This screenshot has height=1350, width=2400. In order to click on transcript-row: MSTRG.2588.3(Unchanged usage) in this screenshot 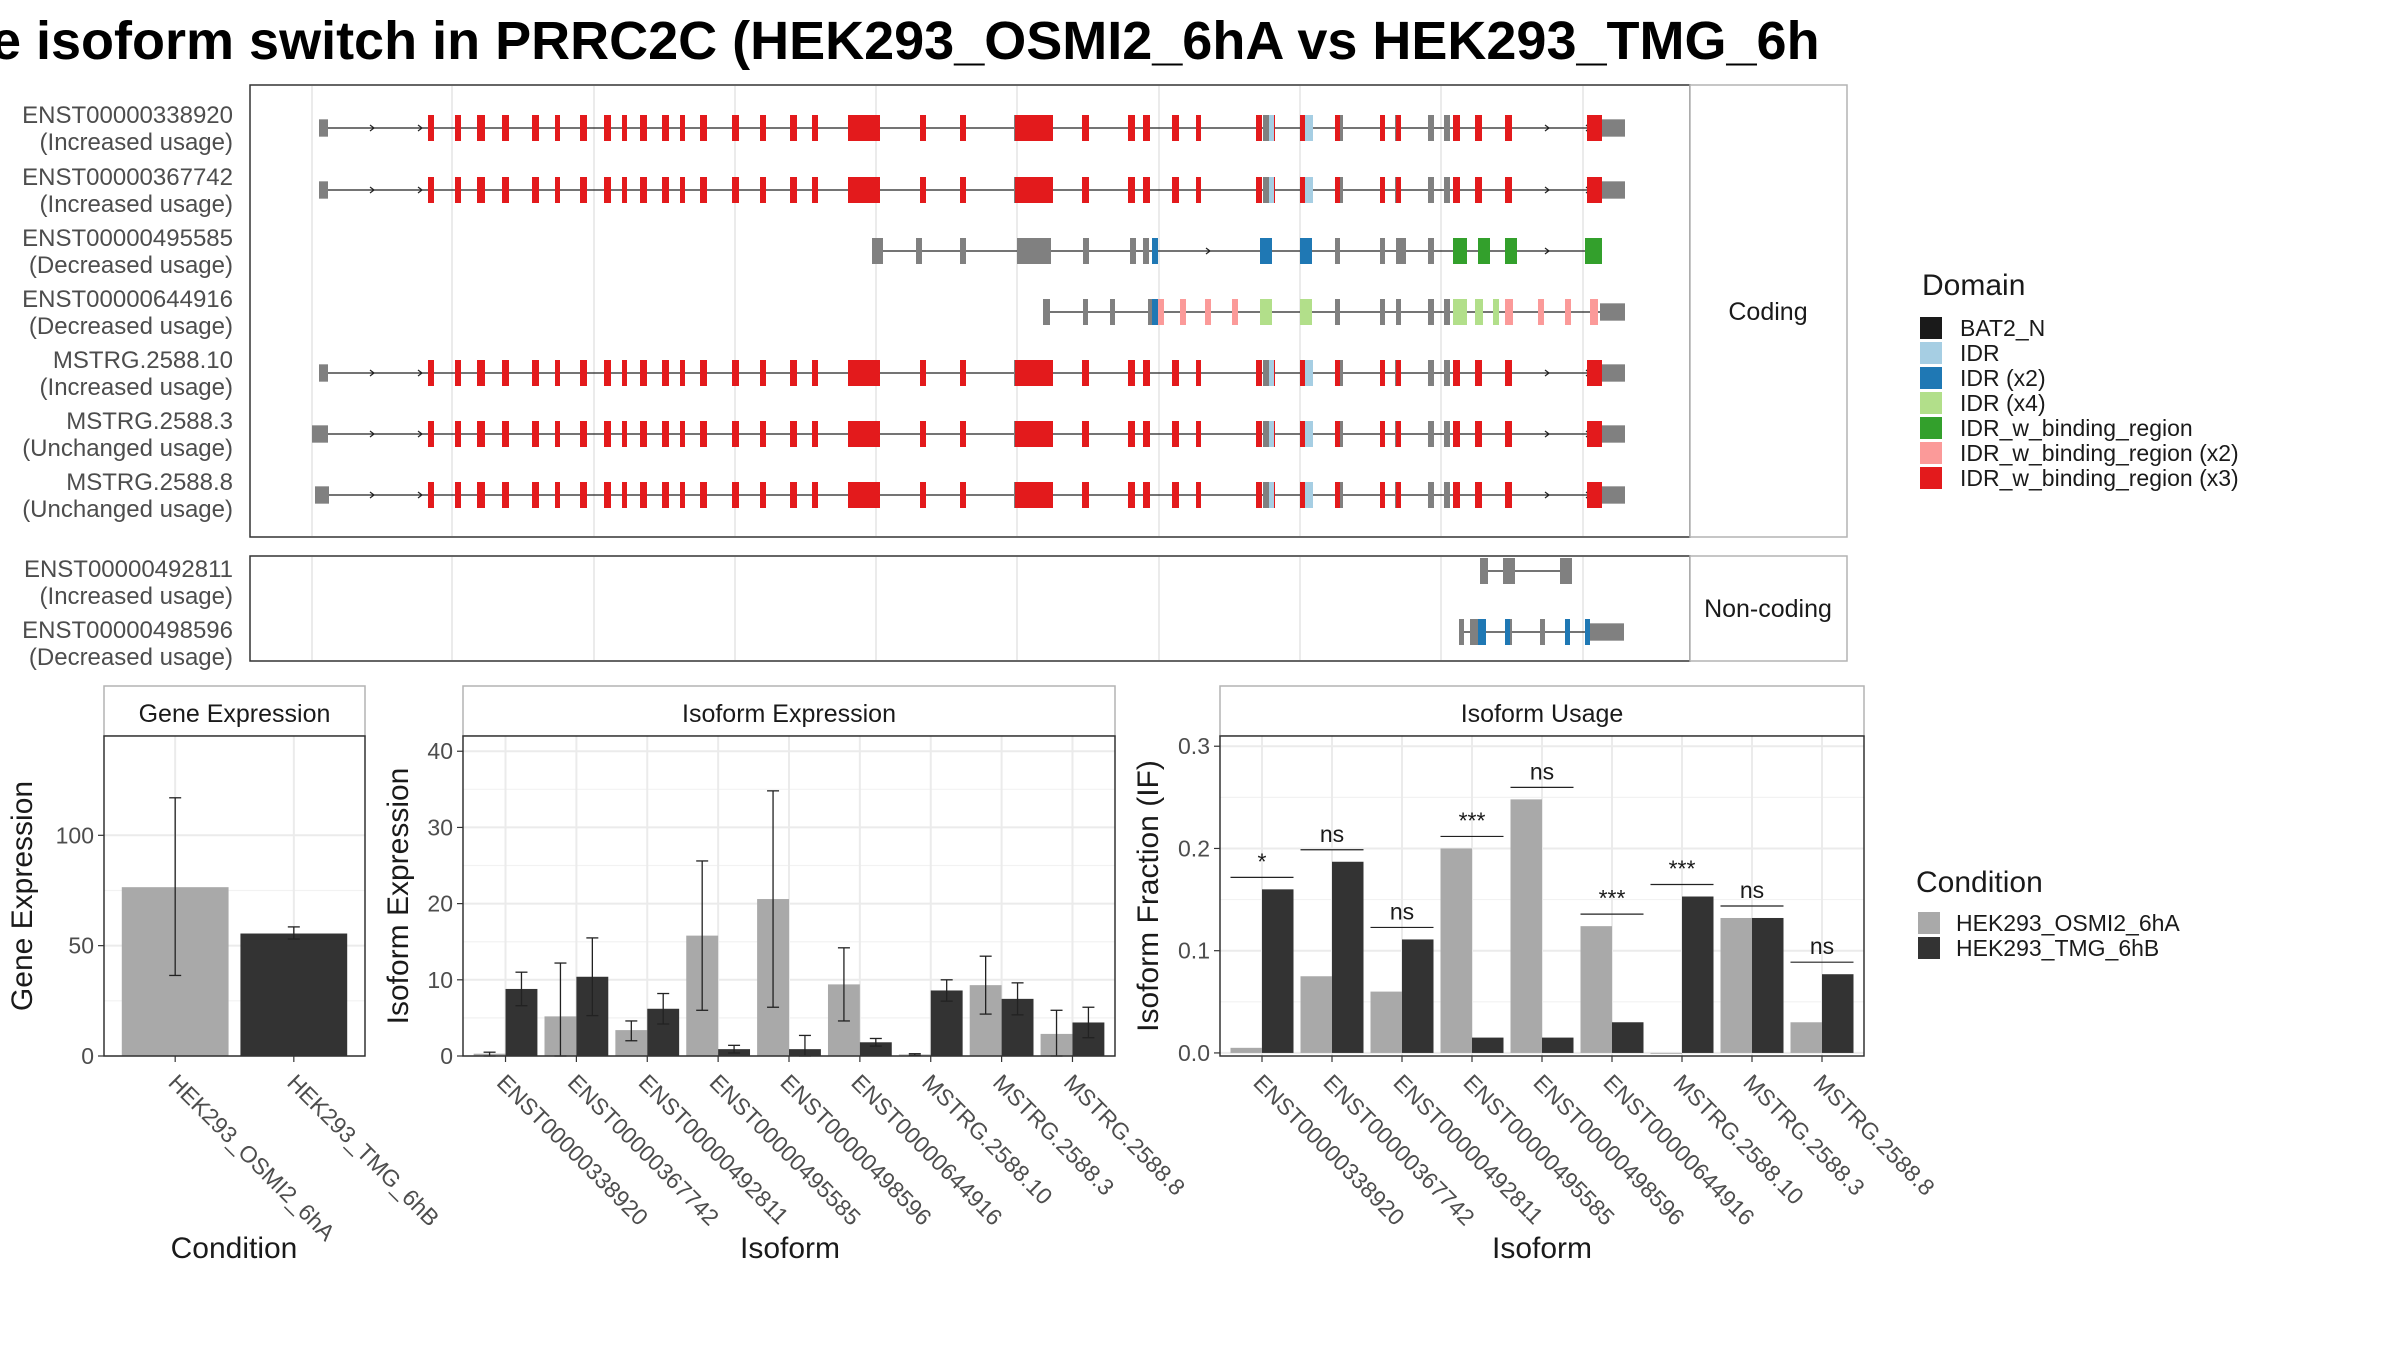, I will do `click(823, 435)`.